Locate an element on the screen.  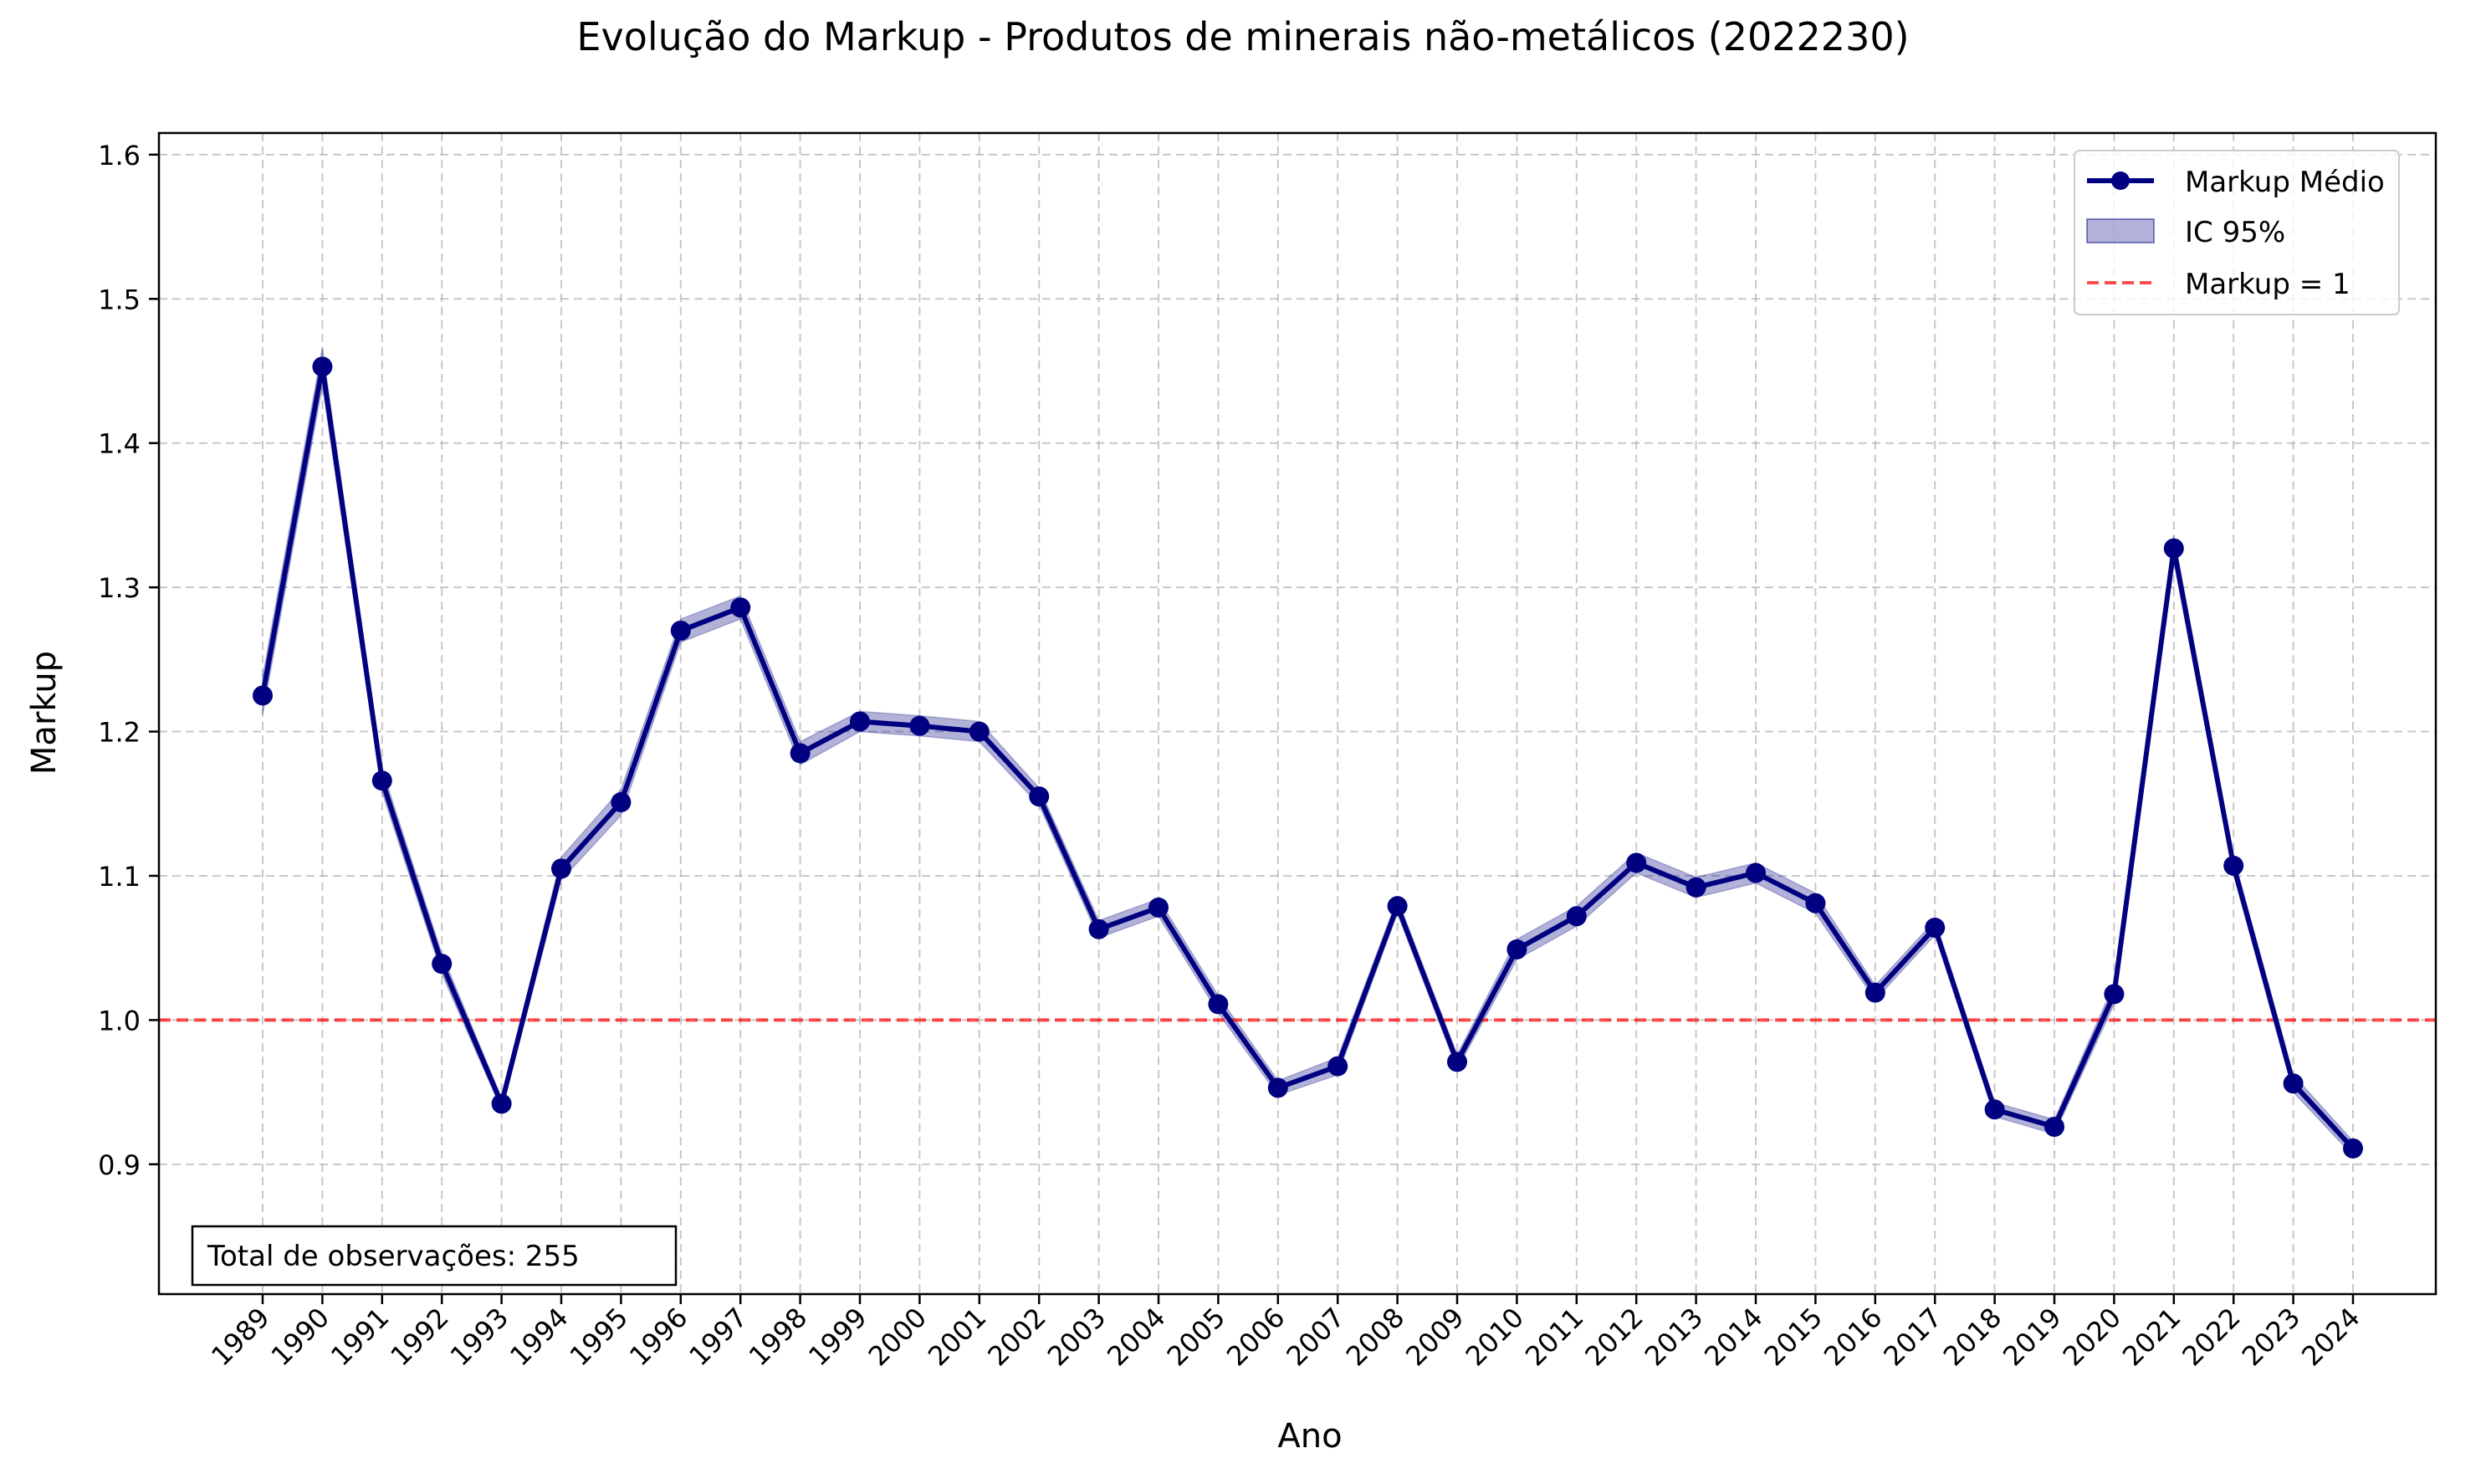
annotation-box is located at coordinates (434, 1256).